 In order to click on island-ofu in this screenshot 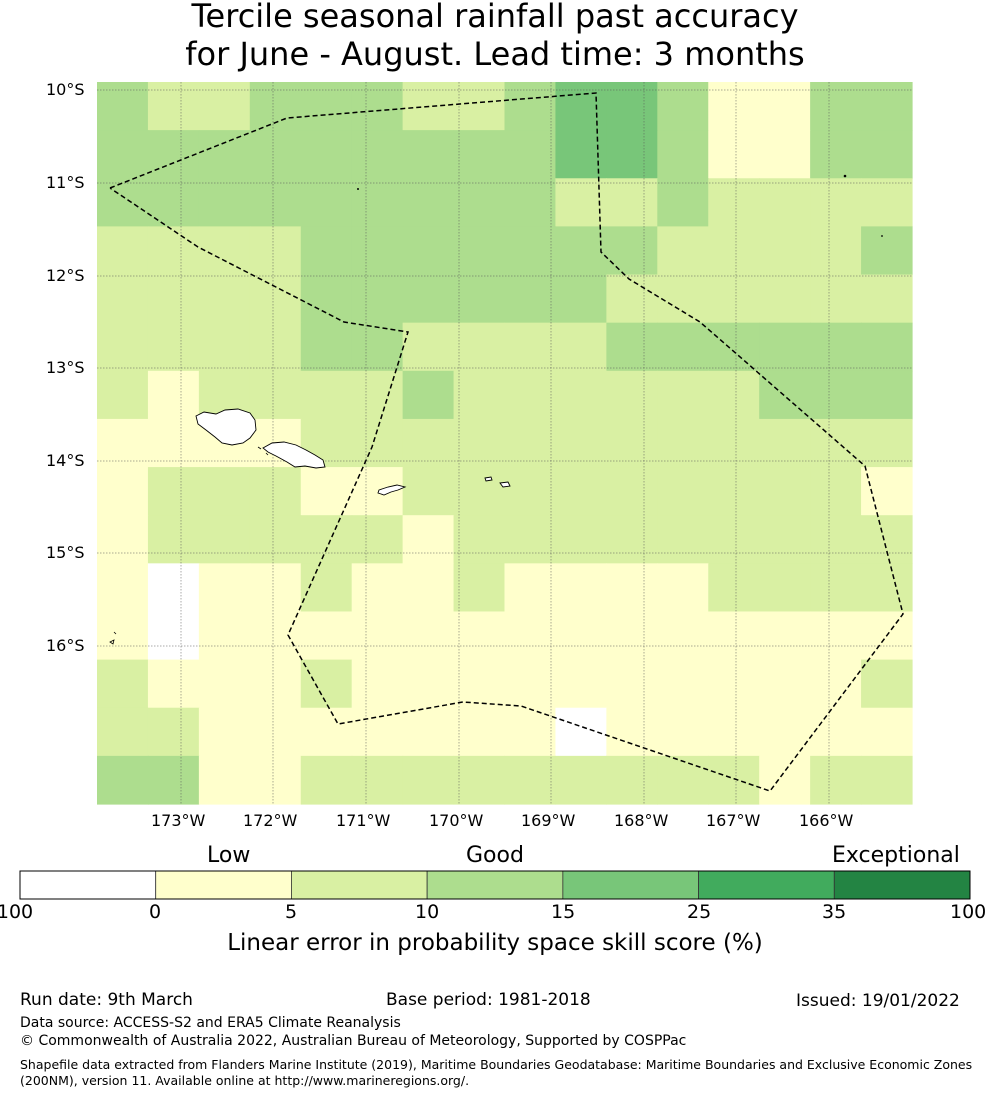, I will do `click(488, 479)`.